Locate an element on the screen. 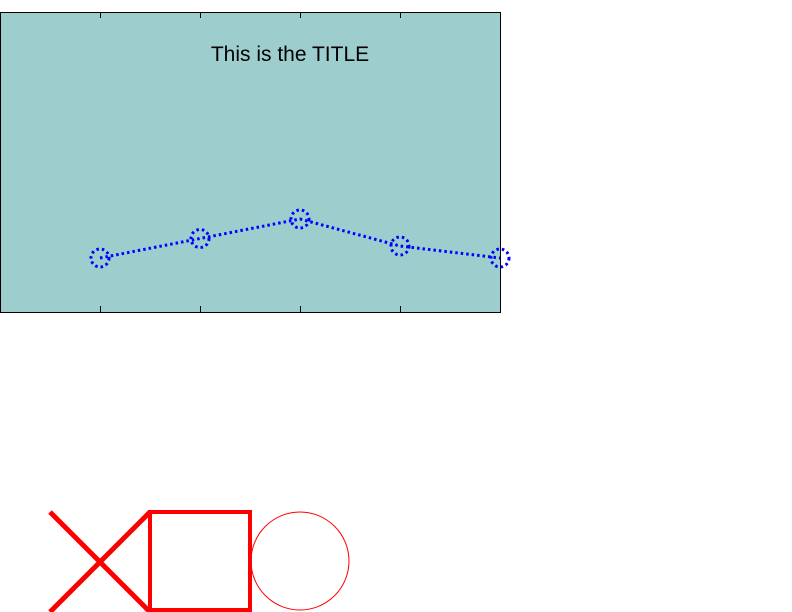  square-shape is located at coordinates (200, 561).